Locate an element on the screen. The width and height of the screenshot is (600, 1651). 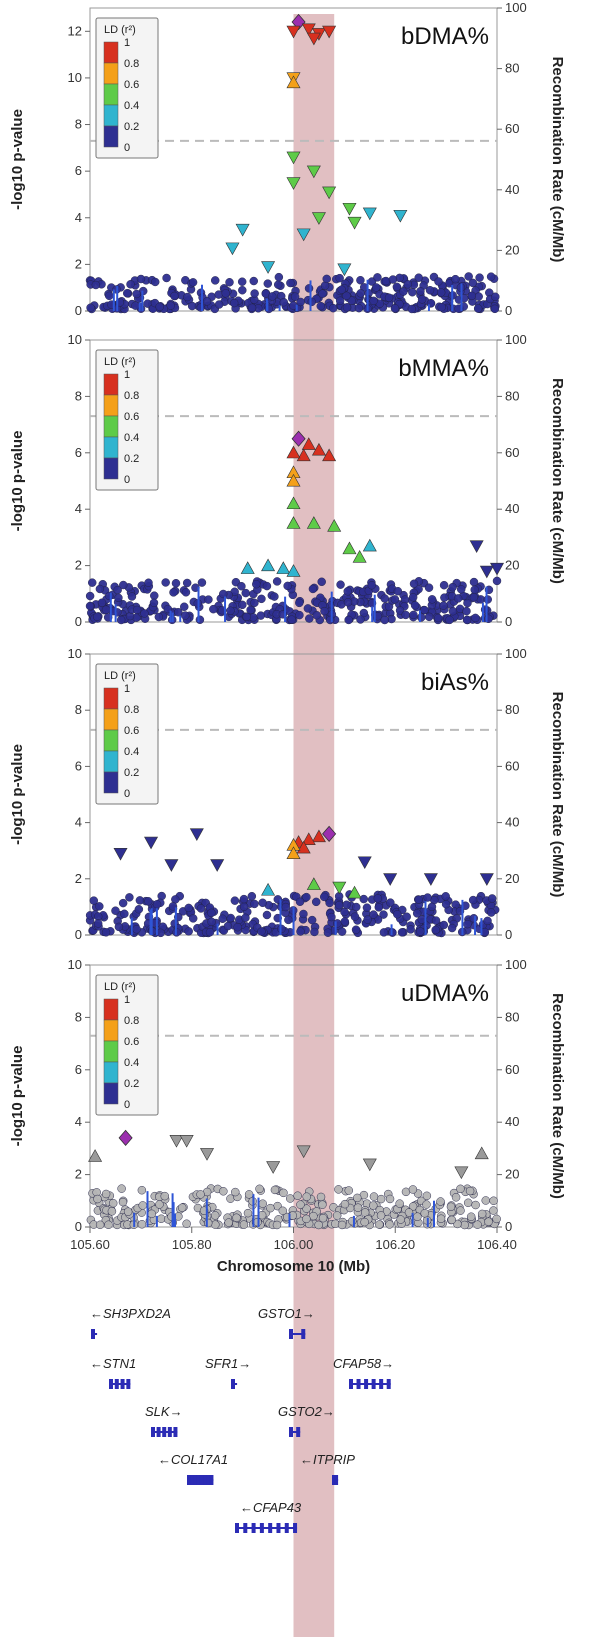
legend-label: 0.4 is located at coordinates (131, 438).